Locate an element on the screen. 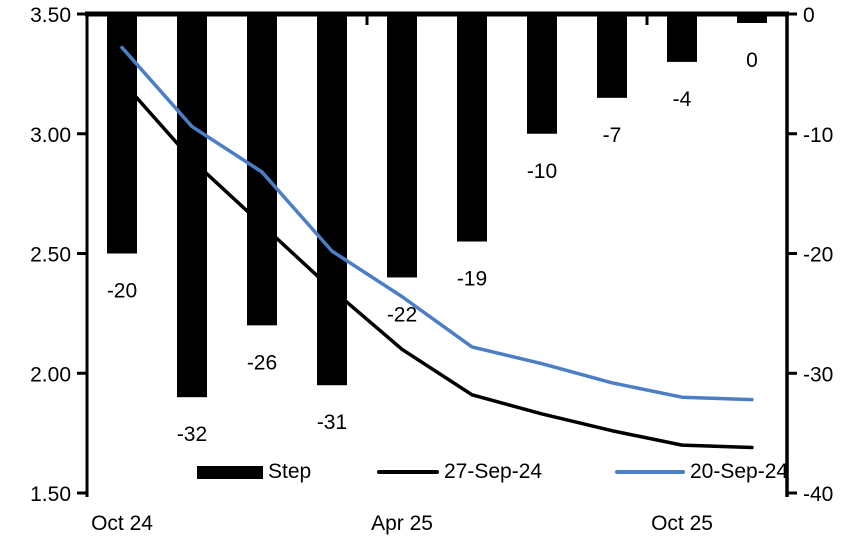 Image resolution: width=852 pixels, height=556 pixels. bar-value-label: -19 is located at coordinates (472, 279).